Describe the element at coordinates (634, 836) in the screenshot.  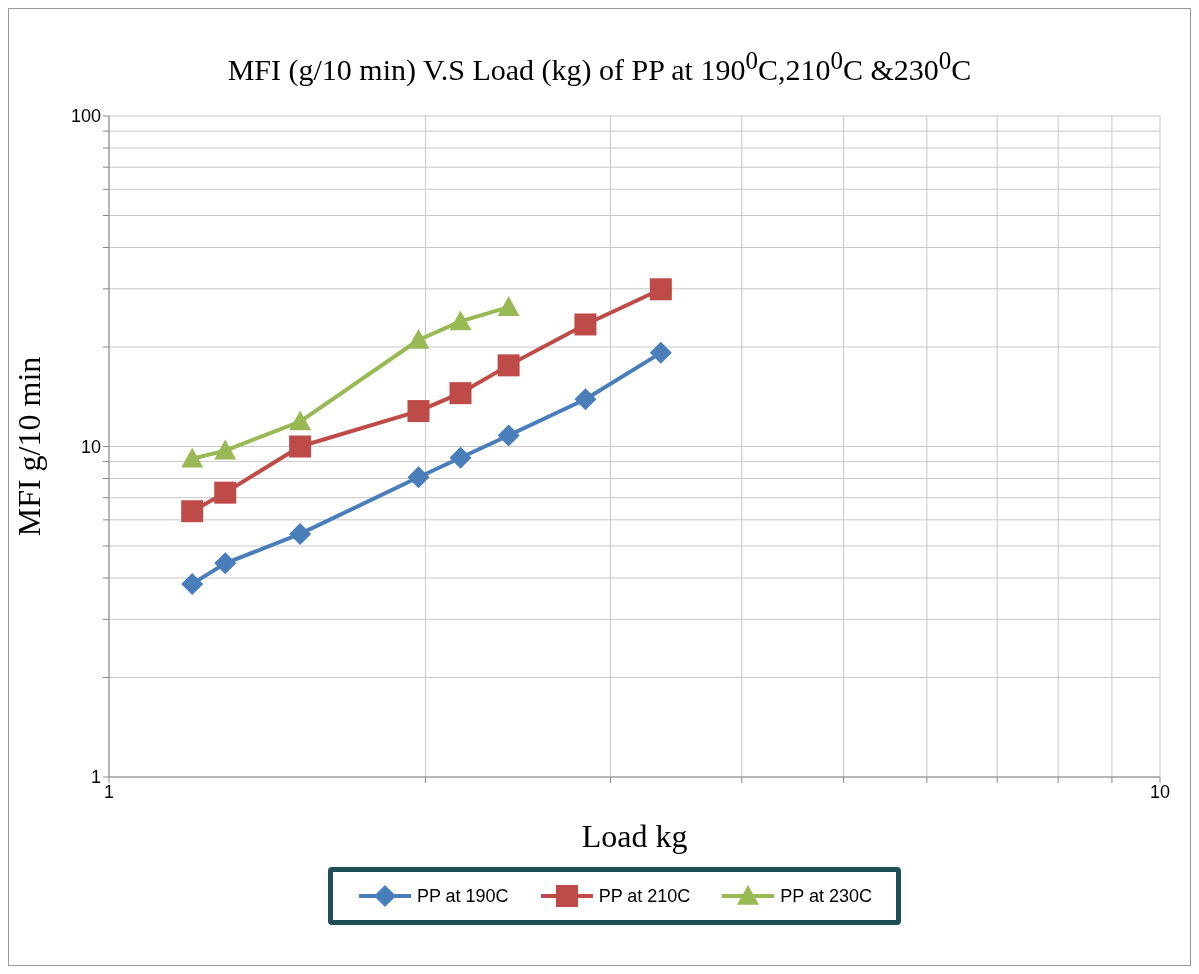
I see `x-axis-title: Load kg` at that location.